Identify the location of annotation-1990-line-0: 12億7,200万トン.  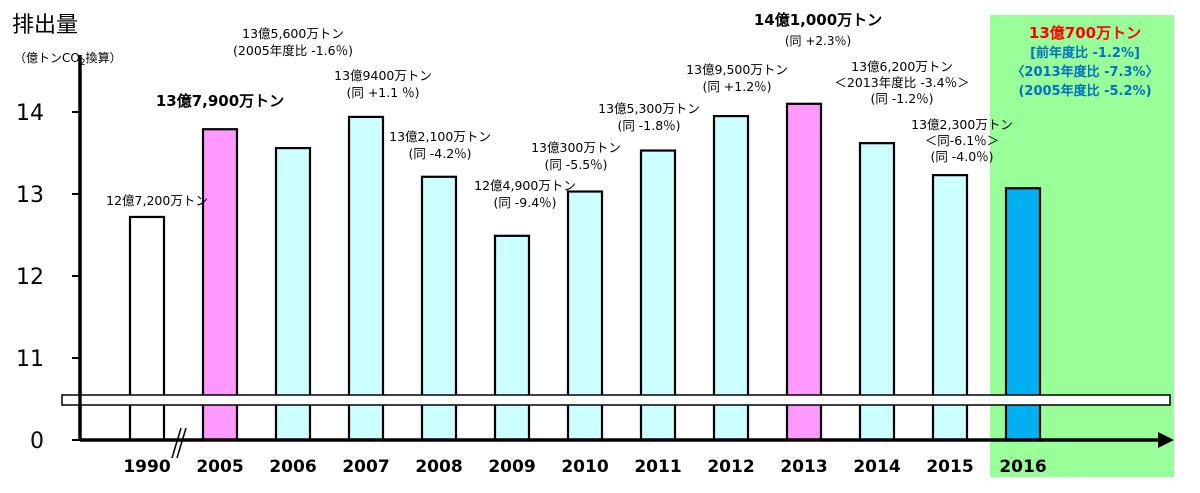
(157, 200).